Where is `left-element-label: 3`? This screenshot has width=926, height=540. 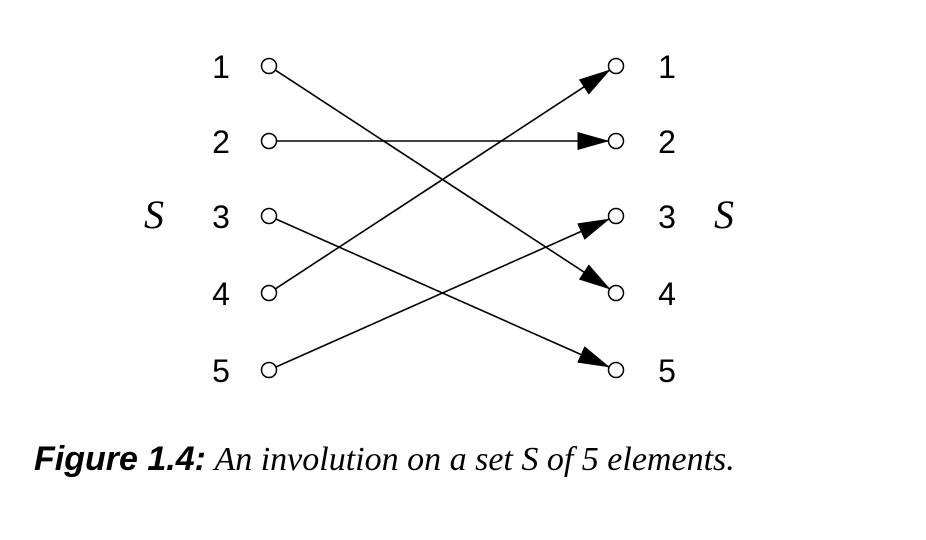
left-element-label: 3 is located at coordinates (221, 217).